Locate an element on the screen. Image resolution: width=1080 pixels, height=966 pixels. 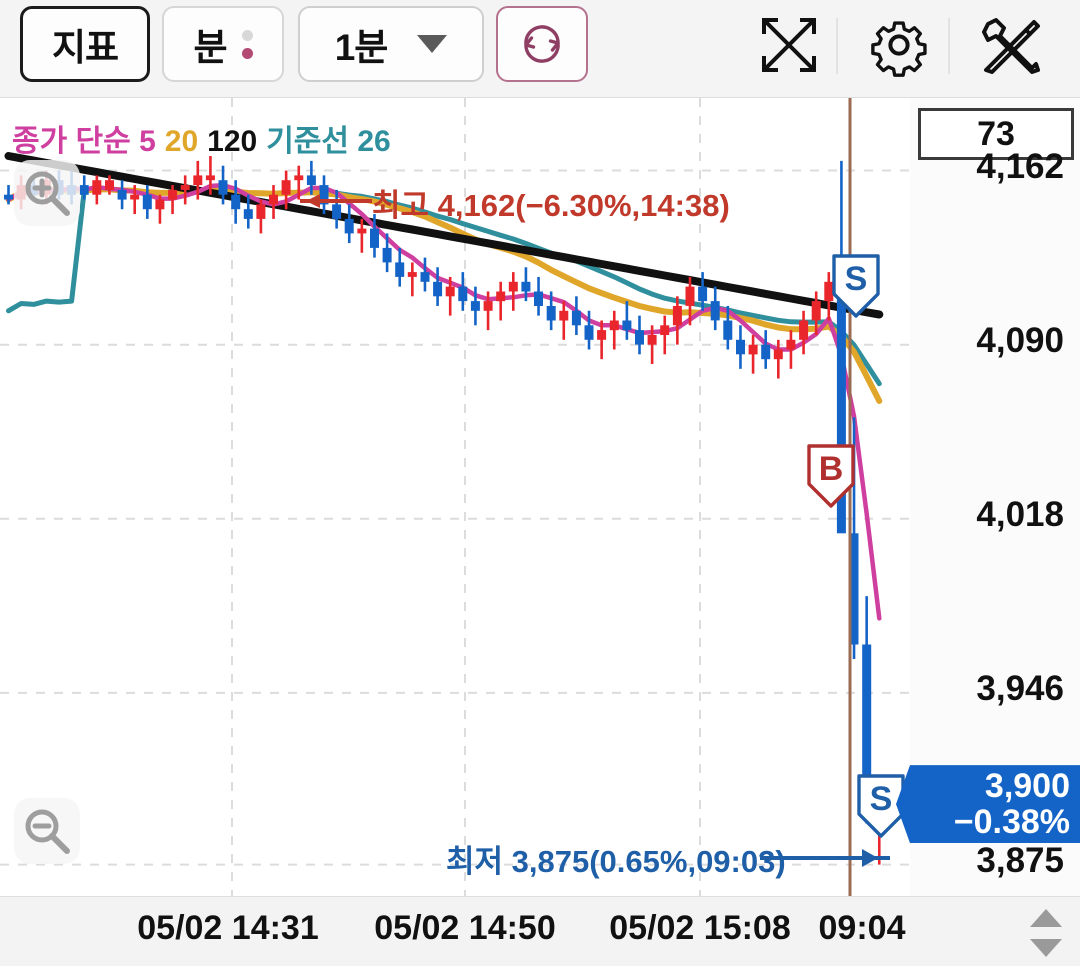
refresh-icon is located at coordinates (542, 44).